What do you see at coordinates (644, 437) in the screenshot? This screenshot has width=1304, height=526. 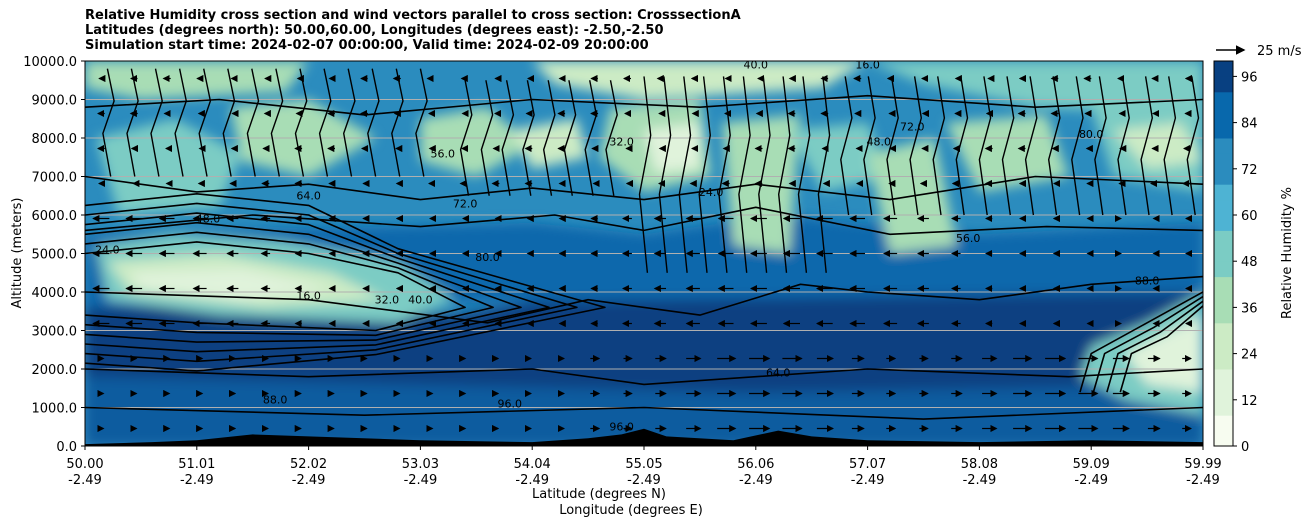 I see `terrain` at bounding box center [644, 437].